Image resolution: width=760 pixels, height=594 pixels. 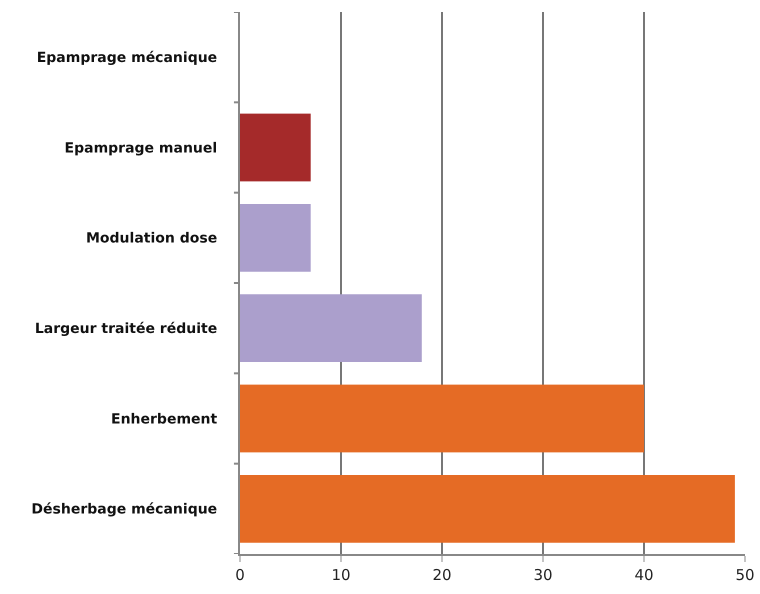 I want to click on y-tick-label: Désherbage mécanique, so click(x=124, y=510).